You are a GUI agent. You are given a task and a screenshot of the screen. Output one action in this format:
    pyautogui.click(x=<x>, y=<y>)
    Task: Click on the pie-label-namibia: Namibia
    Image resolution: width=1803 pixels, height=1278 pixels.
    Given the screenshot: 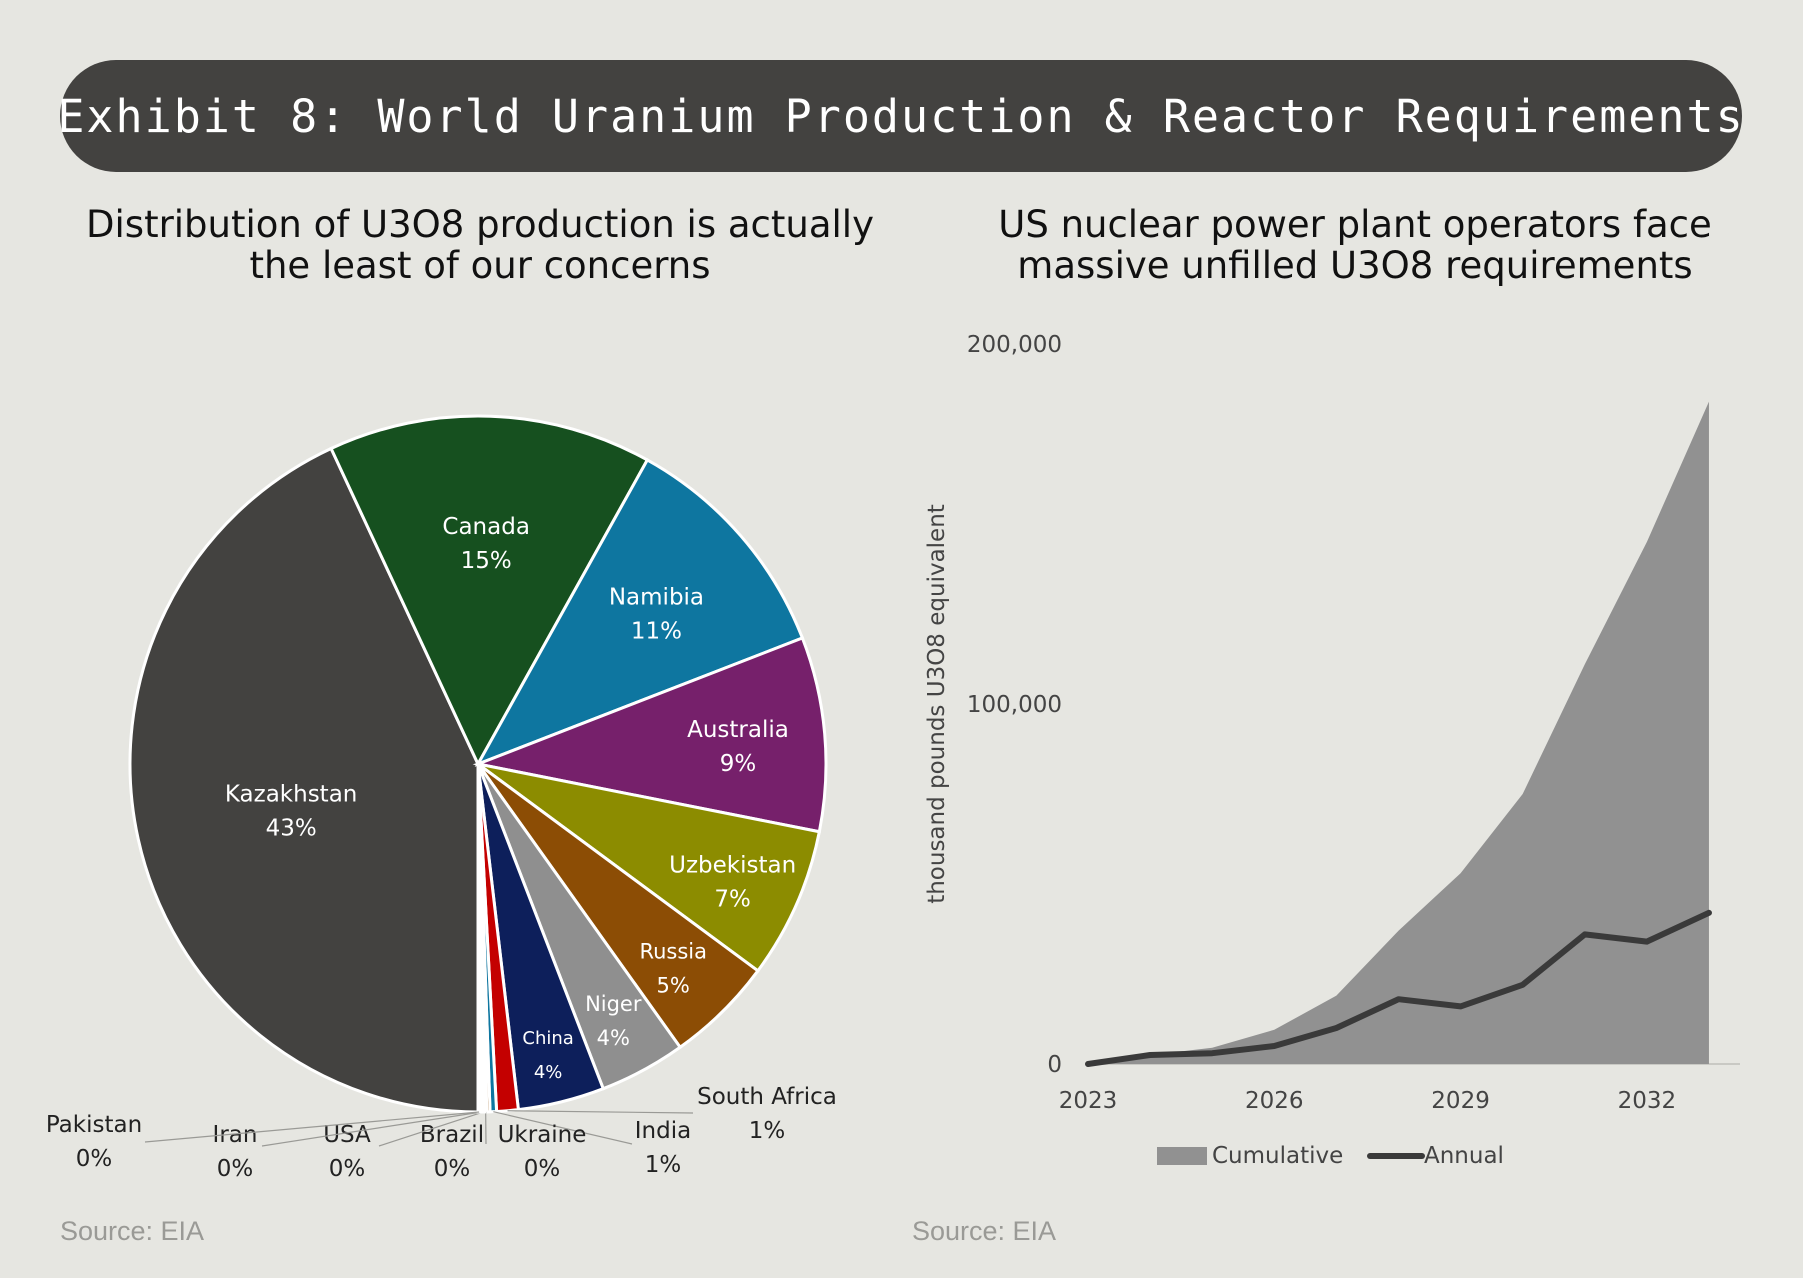 What is the action you would take?
    pyautogui.click(x=656, y=598)
    